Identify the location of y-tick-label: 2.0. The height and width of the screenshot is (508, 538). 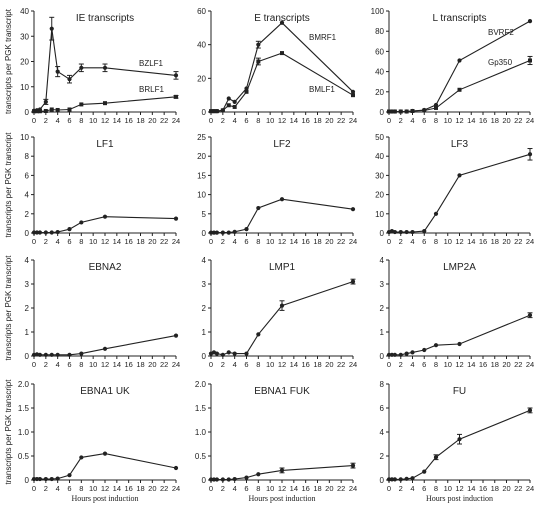
(201, 384).